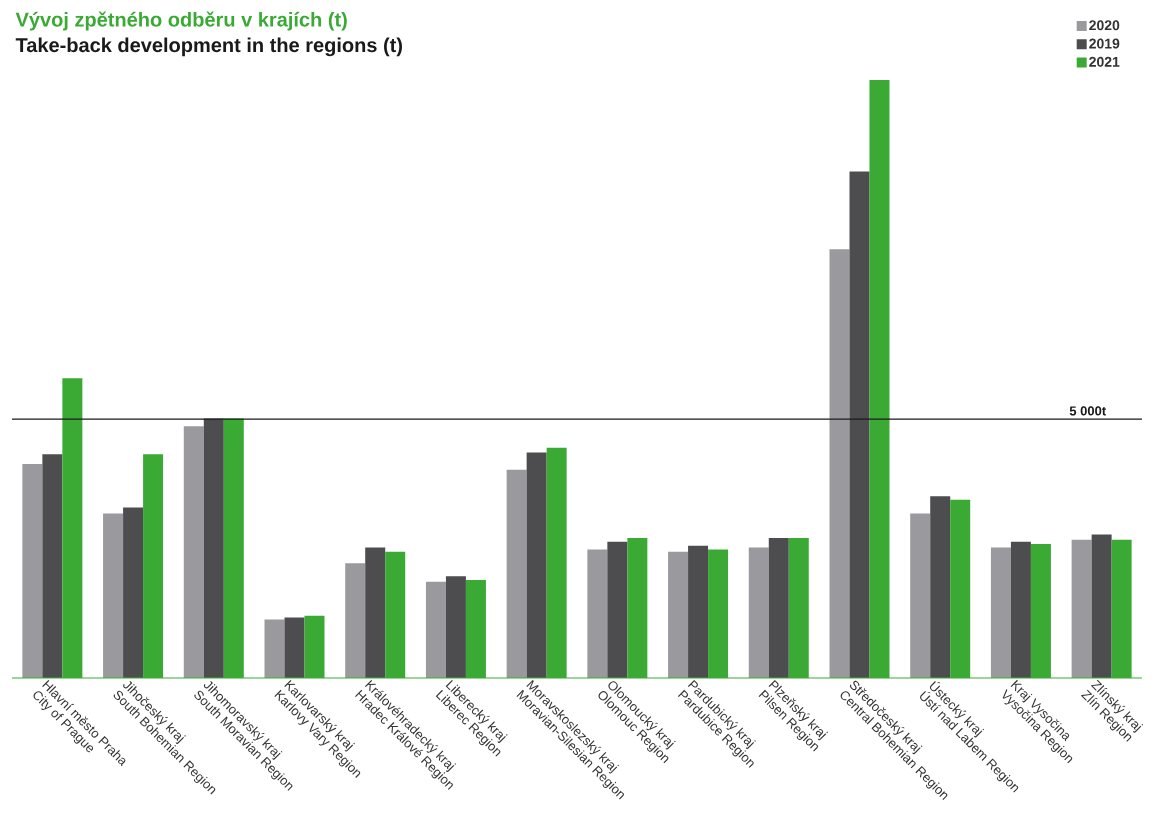  What do you see at coordinates (1104, 43) in the screenshot?
I see `legend-label: 2019` at bounding box center [1104, 43].